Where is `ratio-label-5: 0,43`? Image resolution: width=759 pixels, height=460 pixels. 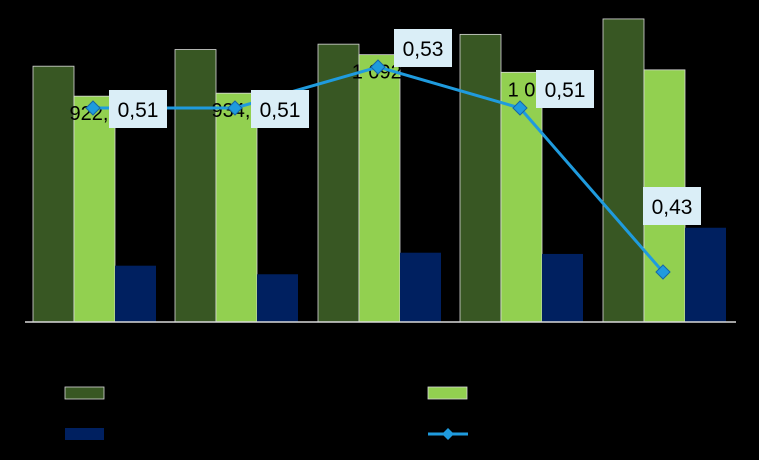 ratio-label-5: 0,43 is located at coordinates (672, 207).